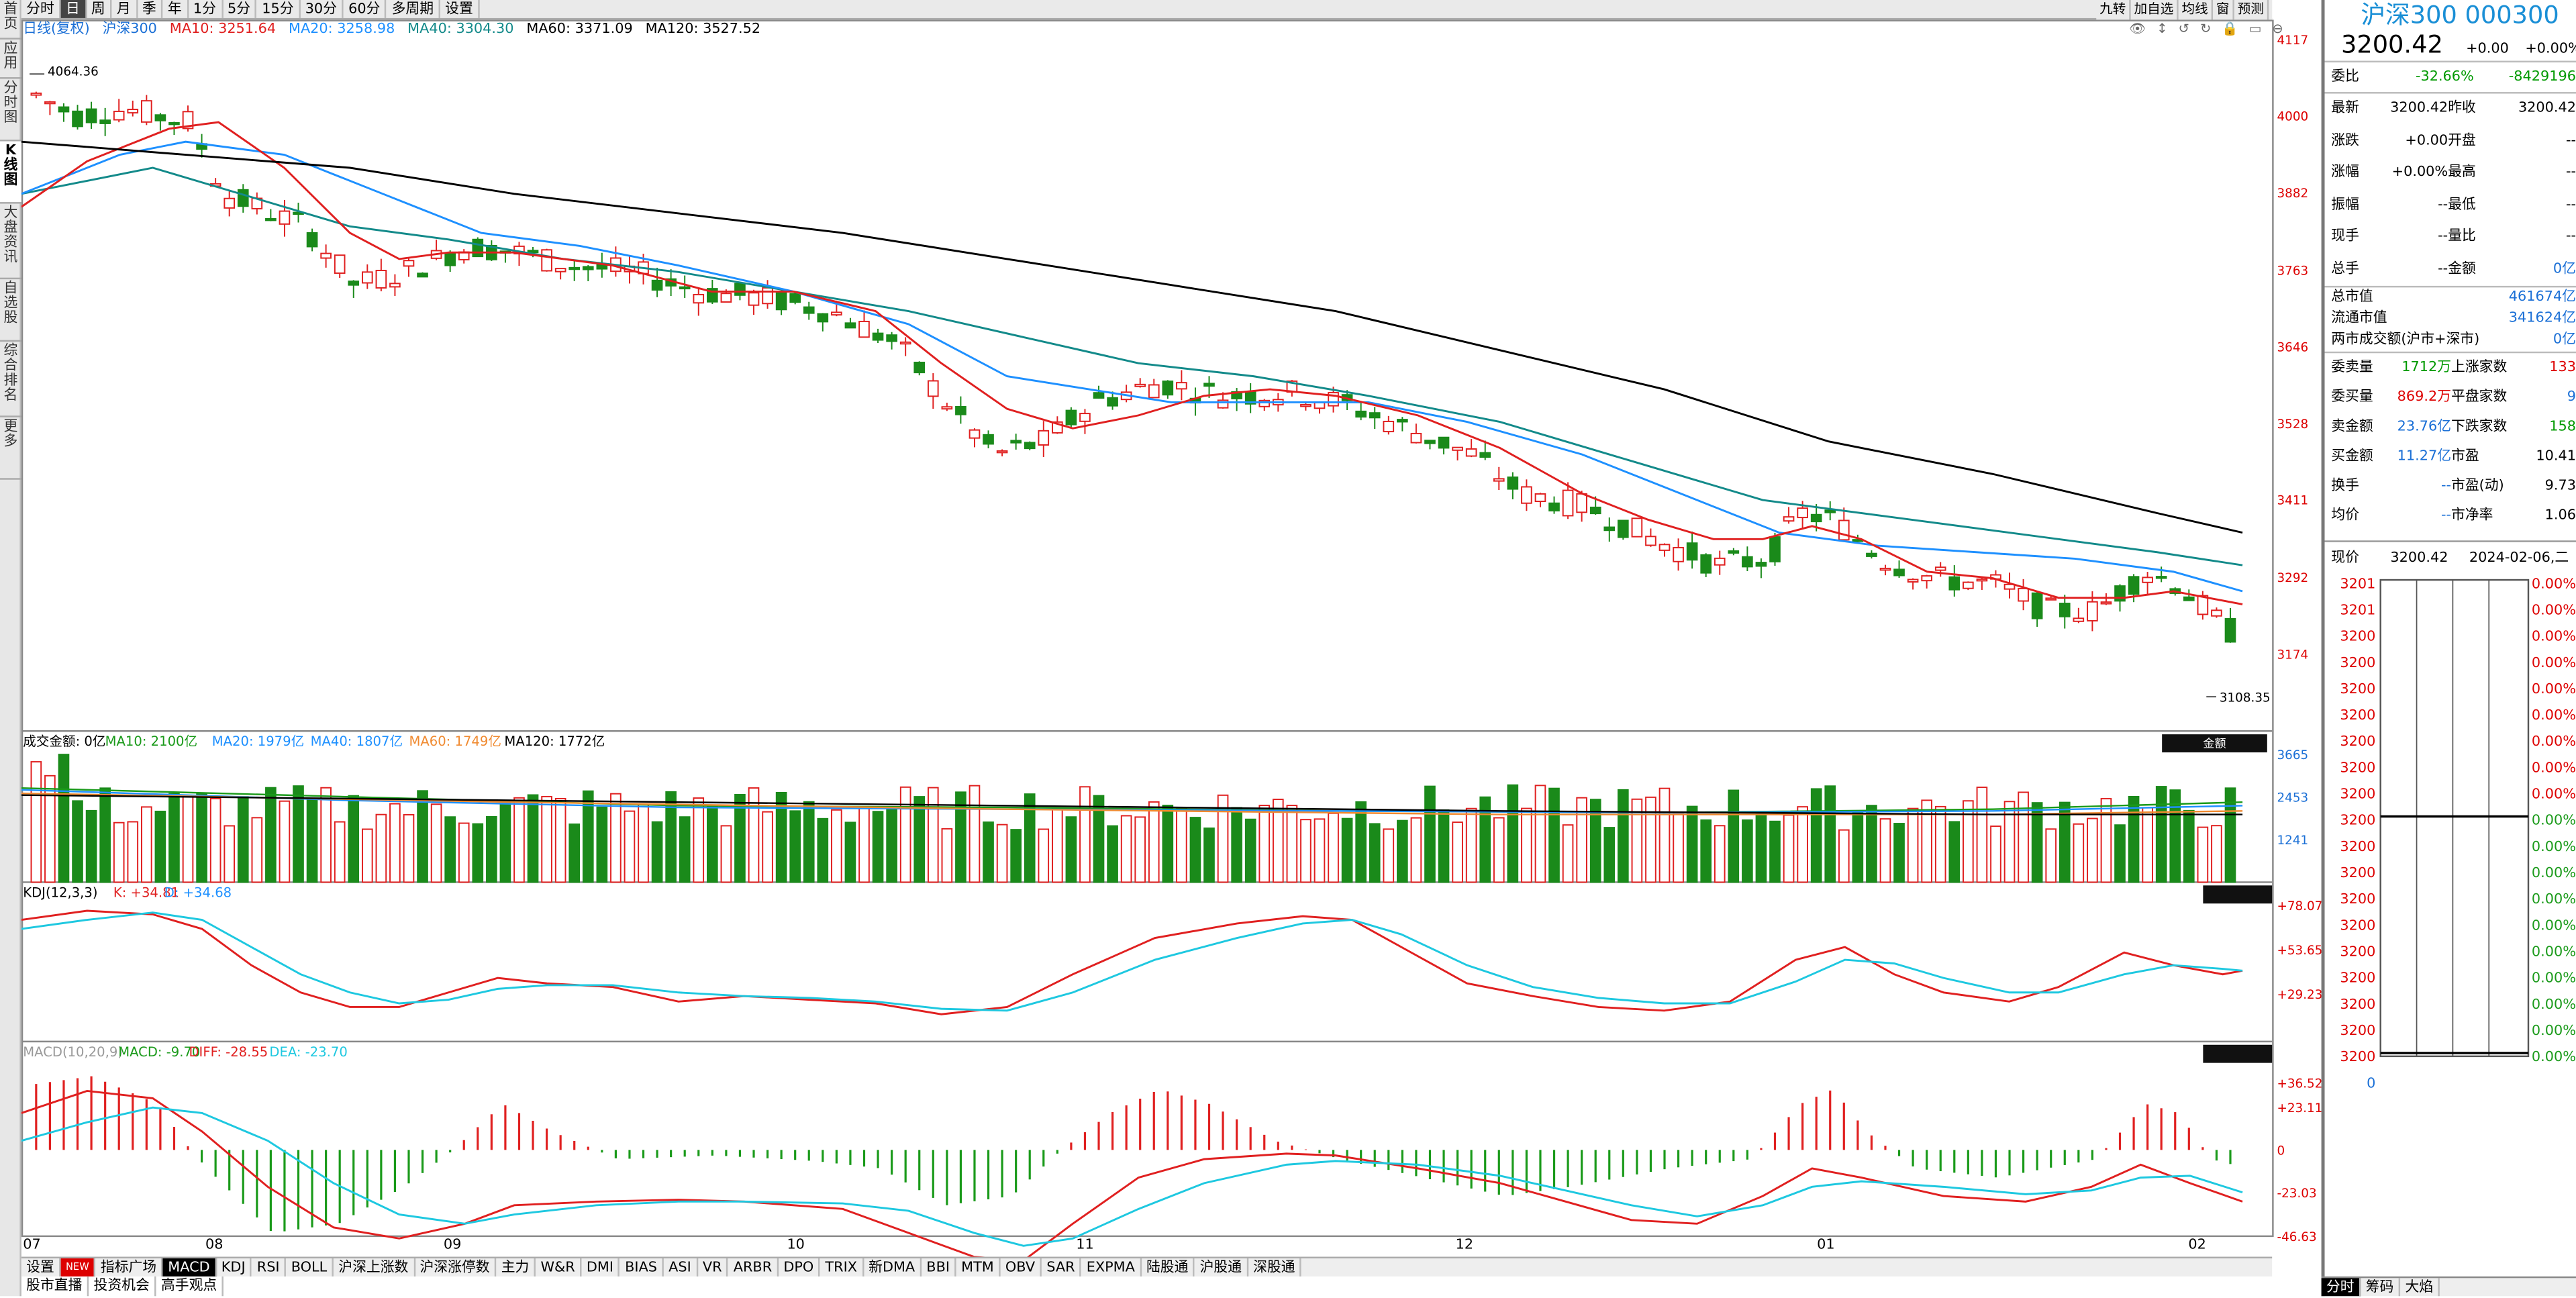  What do you see at coordinates (939, 1267) in the screenshot?
I see `indicator-tab-19: BBI` at bounding box center [939, 1267].